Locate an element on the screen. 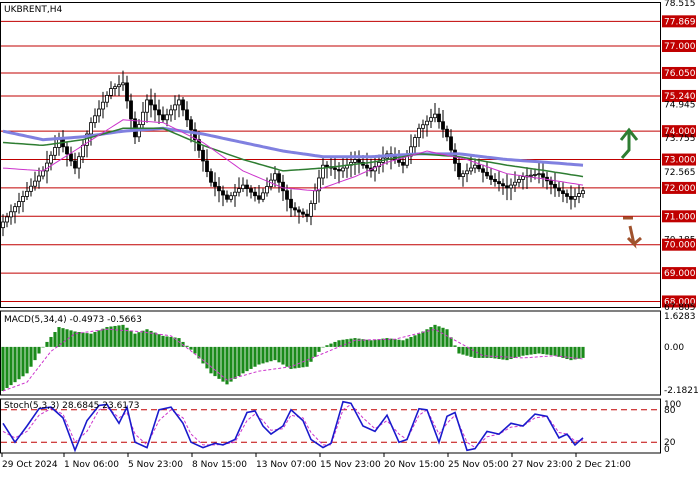 This screenshot has width=700, height=500. chart-title: UKBRENT,H4 is located at coordinates (33, 10).